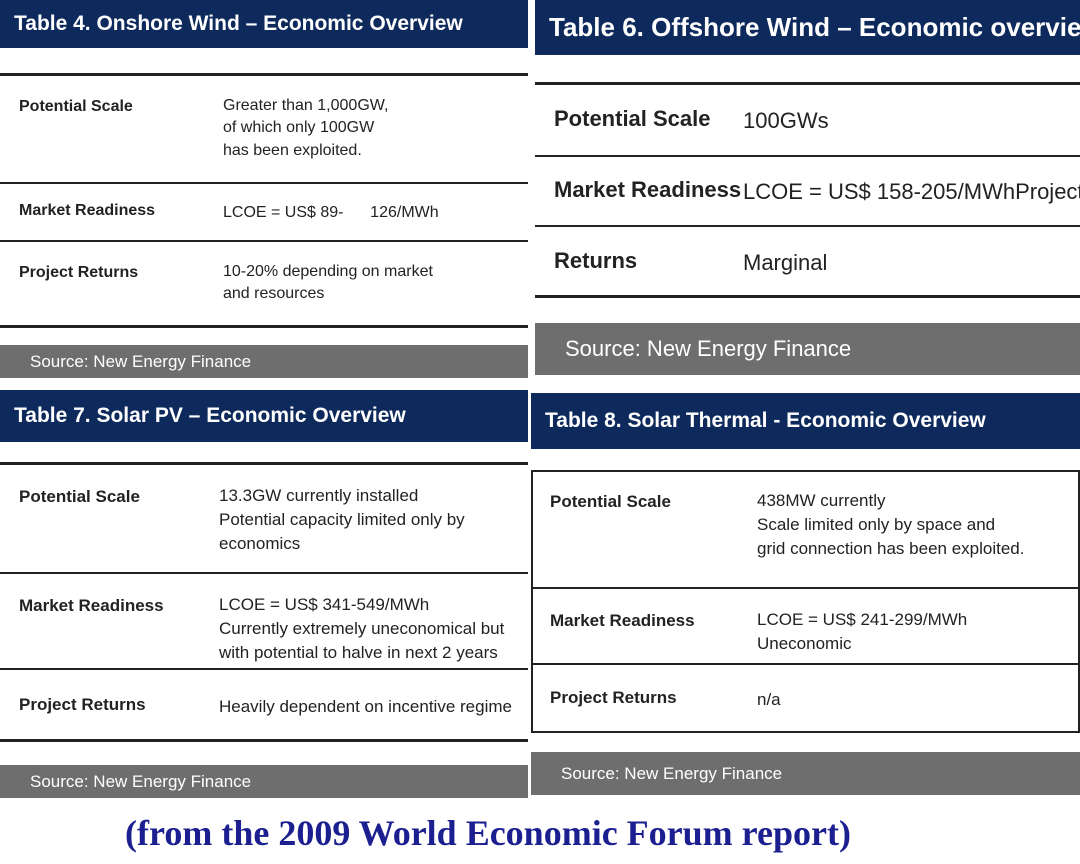 The image size is (1080, 864). Describe the element at coordinates (319, 495) in the screenshot. I see `value-line: 13.3GW currently installed` at that location.